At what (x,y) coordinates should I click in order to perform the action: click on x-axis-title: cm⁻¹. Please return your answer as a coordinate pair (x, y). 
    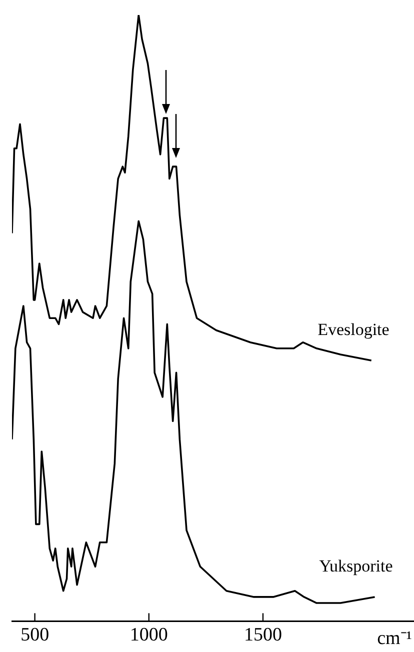
    Looking at the image, I should click on (394, 639).